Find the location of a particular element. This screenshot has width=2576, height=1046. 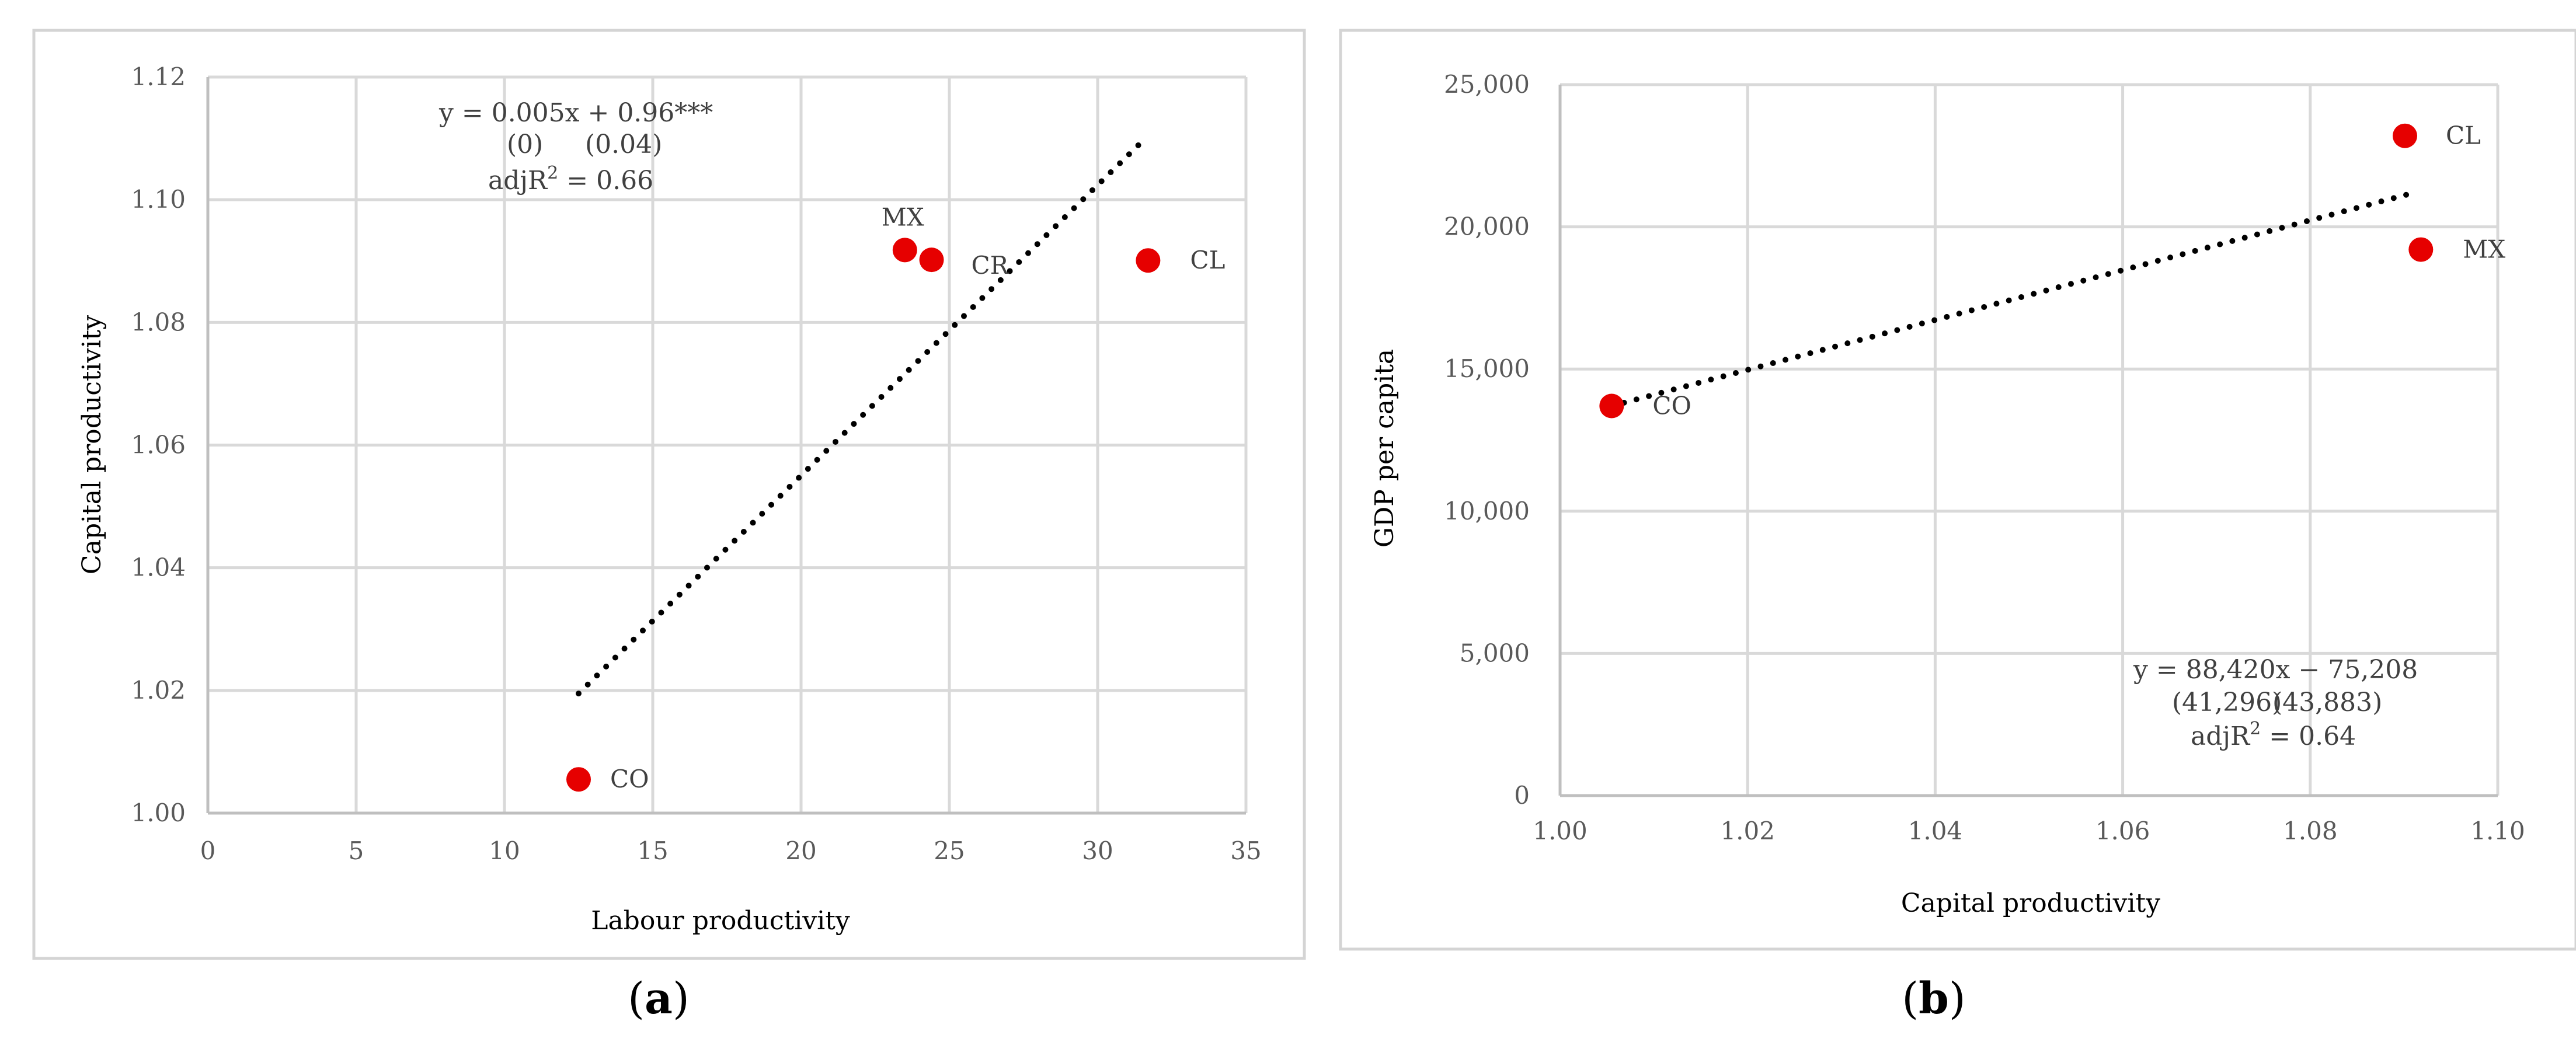

panel-a-label-co: CO is located at coordinates (629, 779).